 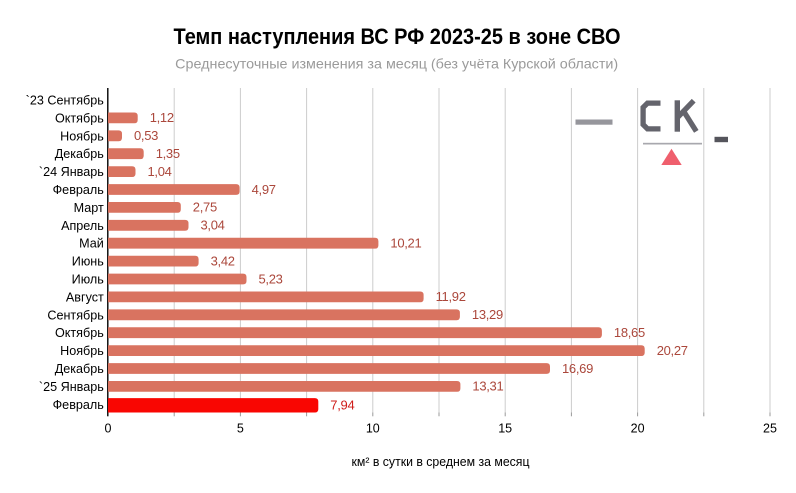 What do you see at coordinates (91, 244) in the screenshot?
I see `svg-text: Май` at bounding box center [91, 244].